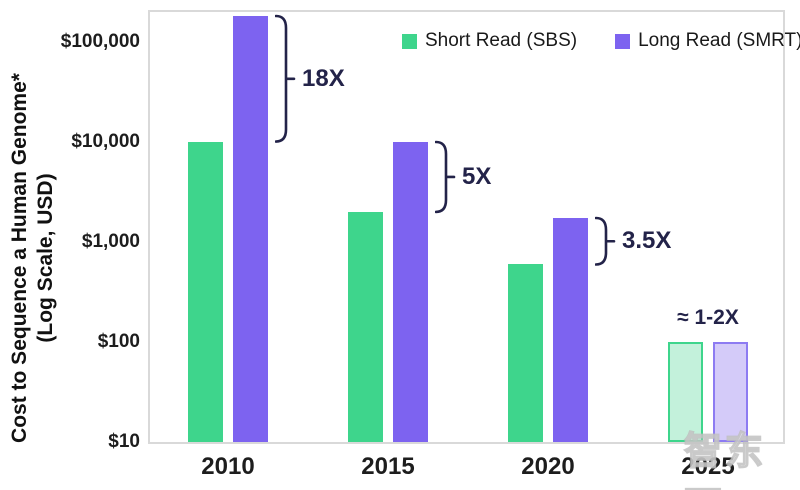 This screenshot has height=490, width=800. Describe the element at coordinates (477, 176) in the screenshot. I see `ratio-label: 5X` at that location.